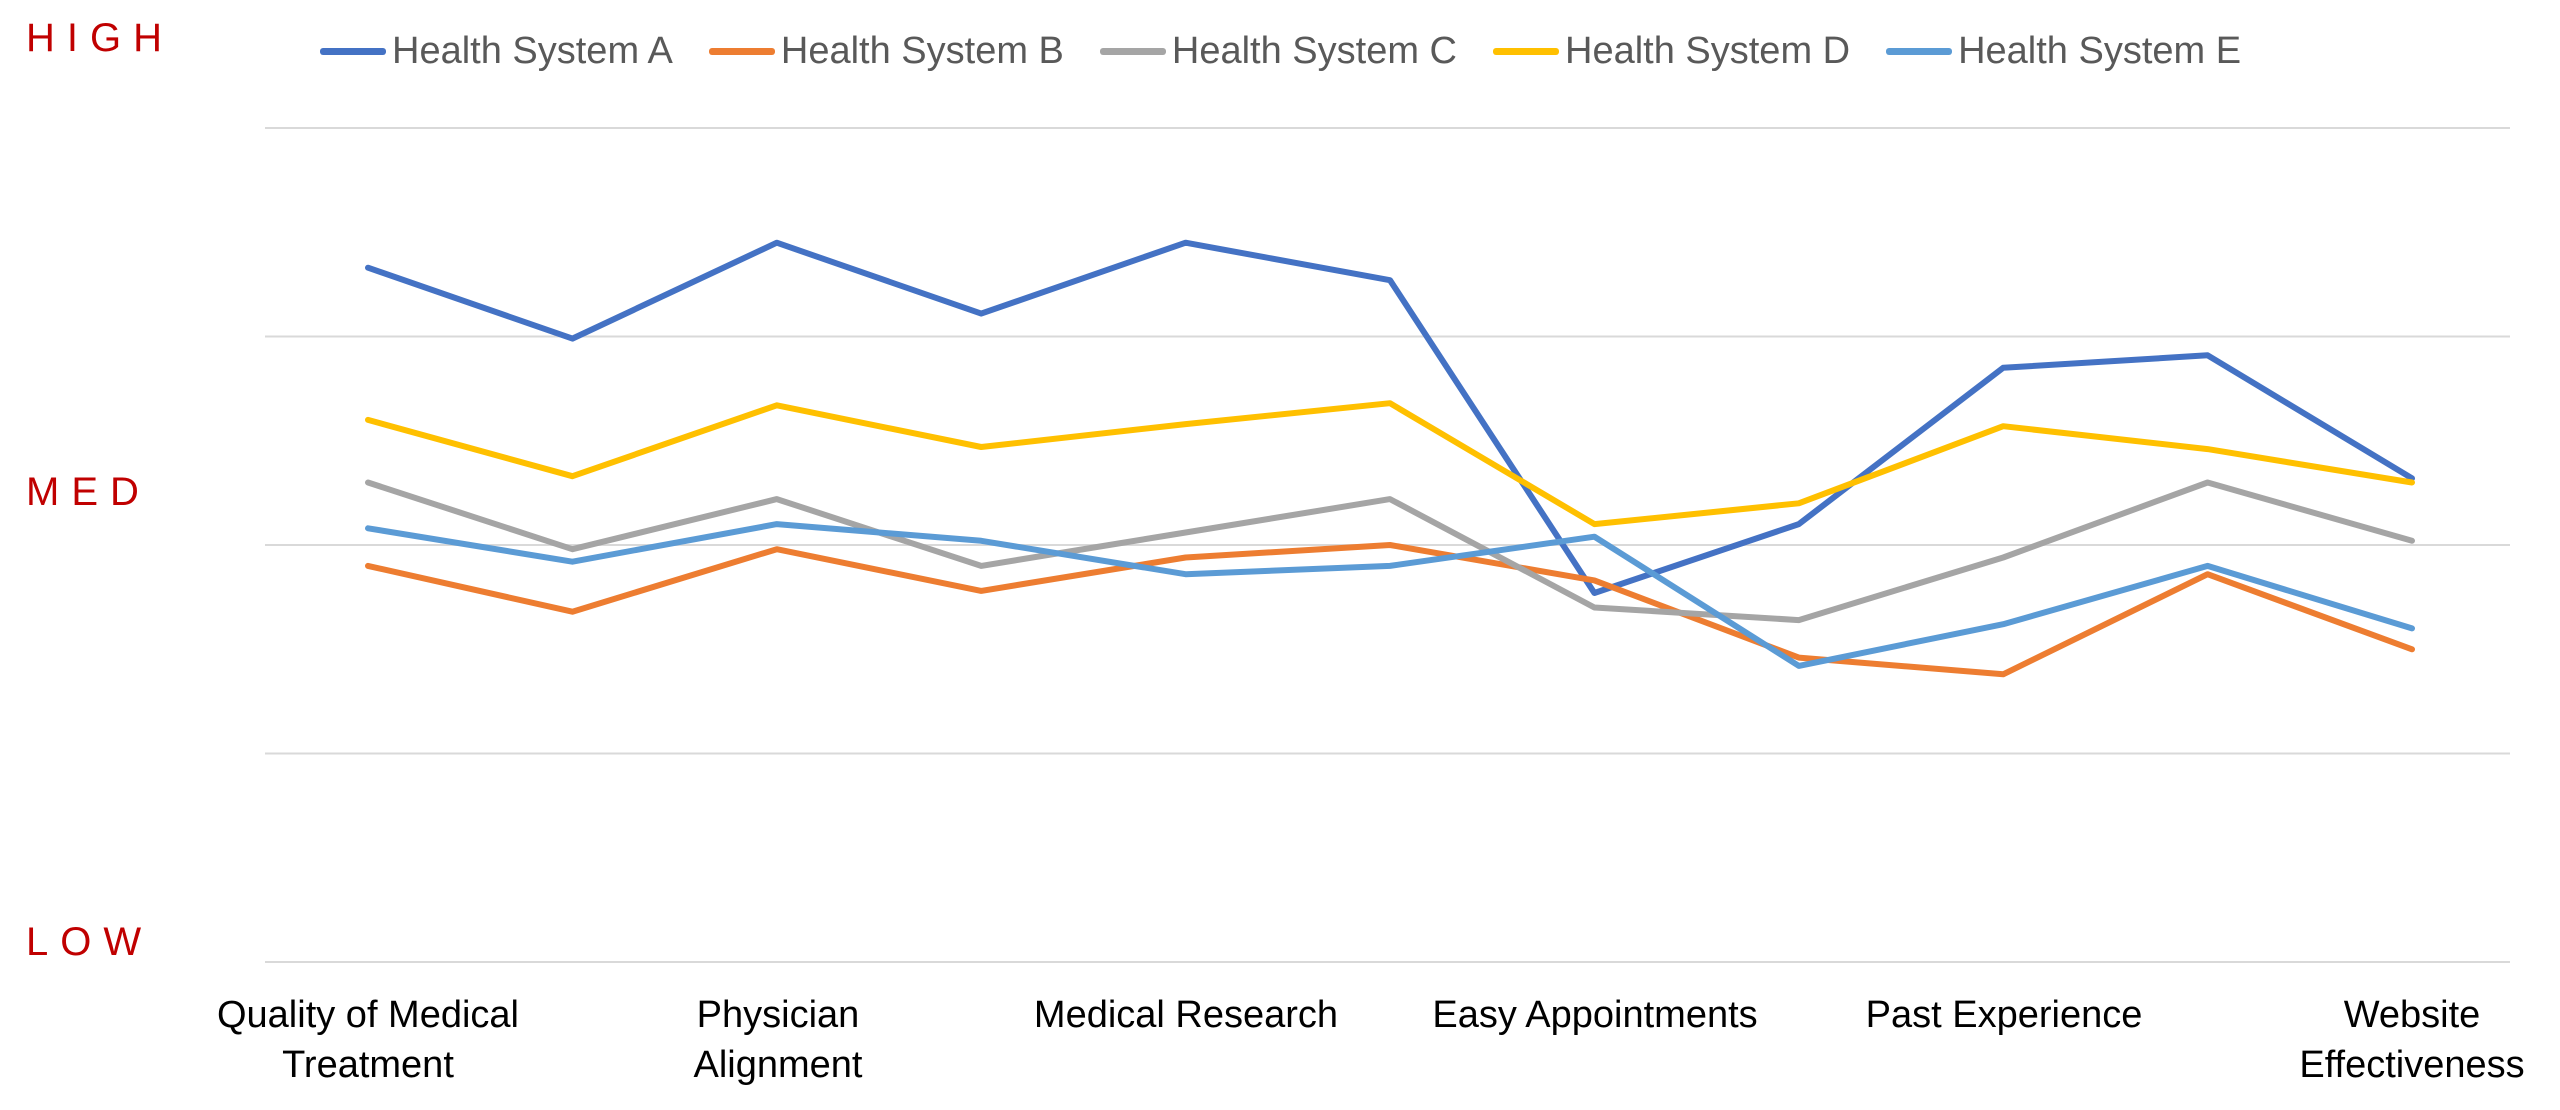 The height and width of the screenshot is (1110, 2560). Describe the element at coordinates (2004, 1015) in the screenshot. I see `x-tick-label-past-experience: Past Experience` at that location.